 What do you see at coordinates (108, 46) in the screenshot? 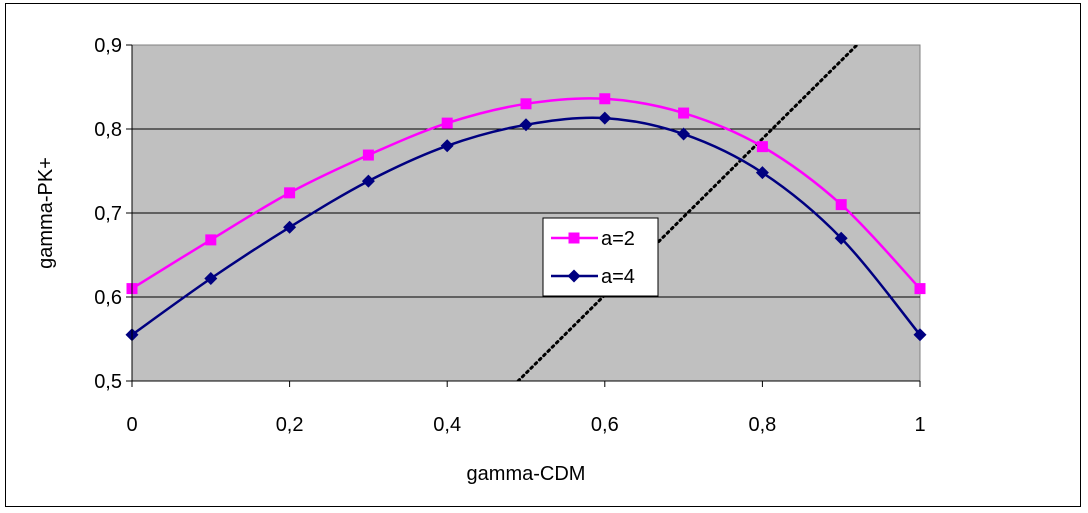
I see `y-tick-label-4: 0,9` at bounding box center [108, 46].